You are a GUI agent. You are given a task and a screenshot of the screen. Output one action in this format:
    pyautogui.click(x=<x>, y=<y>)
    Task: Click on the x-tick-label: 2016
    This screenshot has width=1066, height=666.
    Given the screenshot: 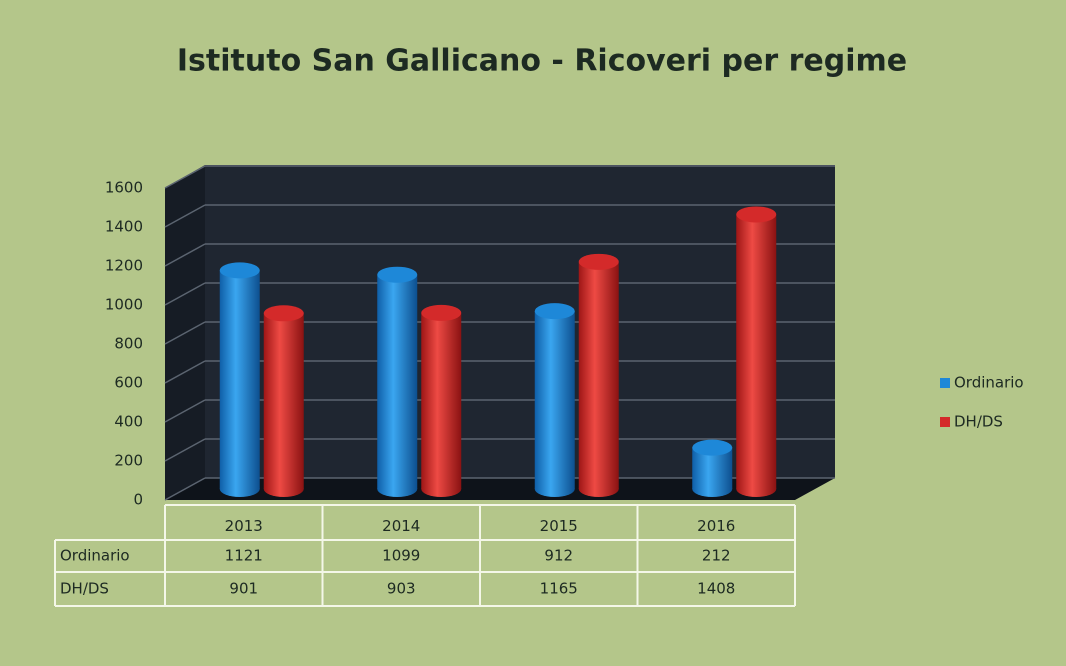 What is the action you would take?
    pyautogui.click(x=716, y=526)
    